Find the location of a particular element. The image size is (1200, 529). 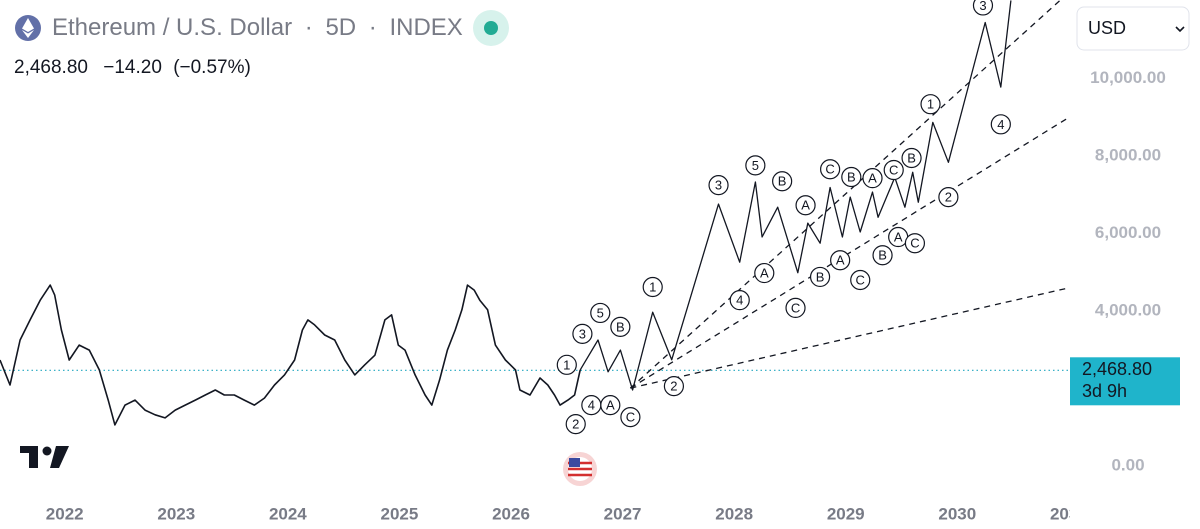

flag-canton is located at coordinates (574, 462).